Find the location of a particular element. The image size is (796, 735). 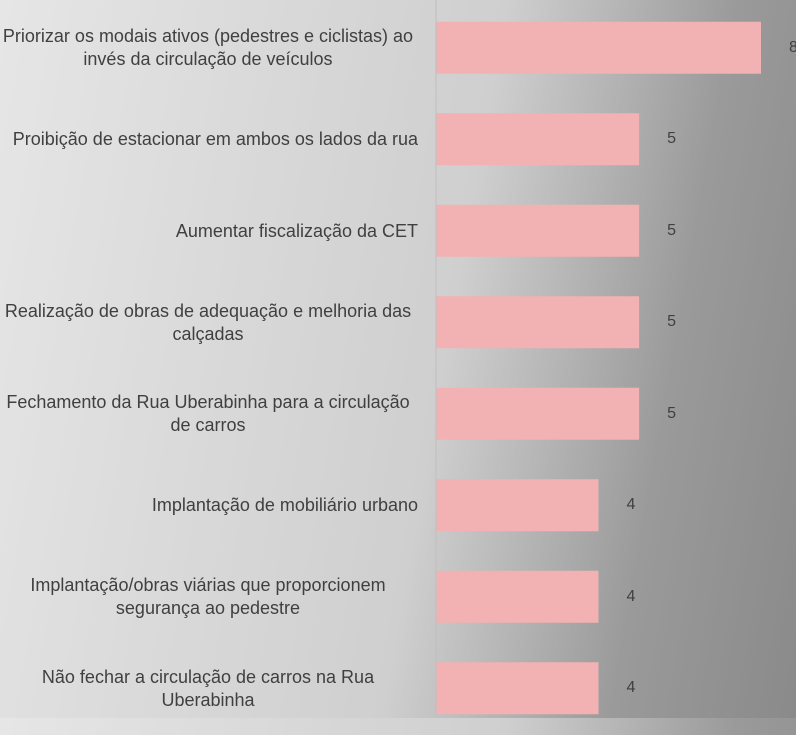

value-label-text: 8 is located at coordinates (792, 47).